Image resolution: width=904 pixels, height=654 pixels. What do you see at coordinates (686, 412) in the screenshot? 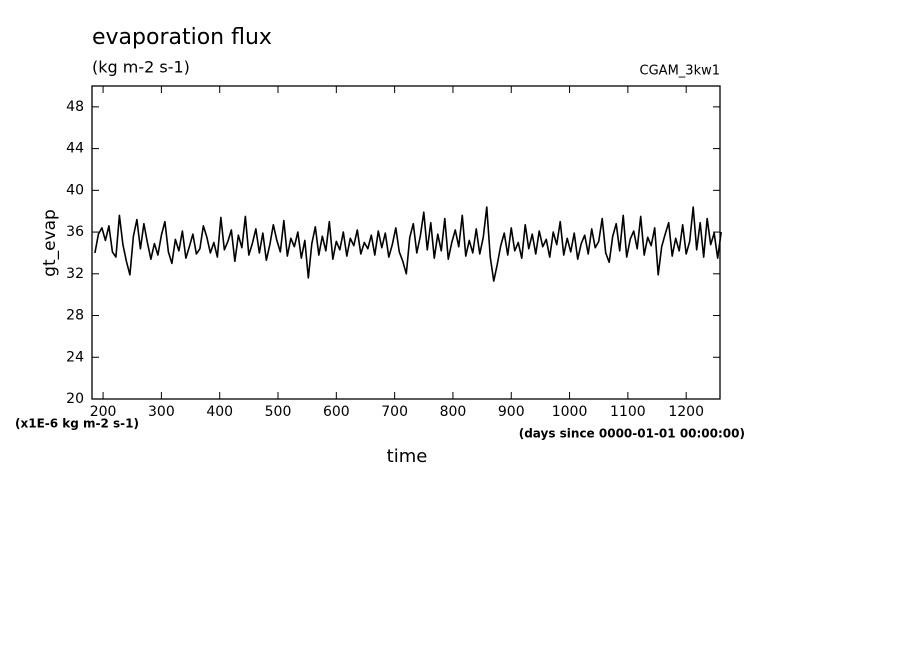
I see `x-tick-label: 1200` at bounding box center [686, 412].